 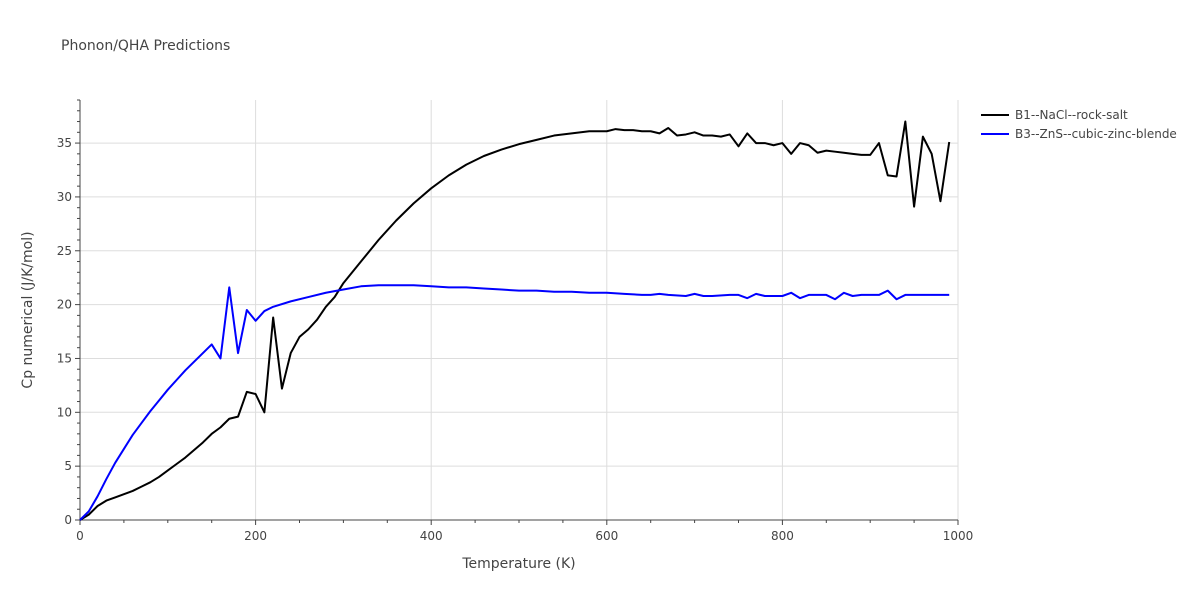 I want to click on legend-label: B1--NaCl--rock-salt, so click(x=1071, y=115).